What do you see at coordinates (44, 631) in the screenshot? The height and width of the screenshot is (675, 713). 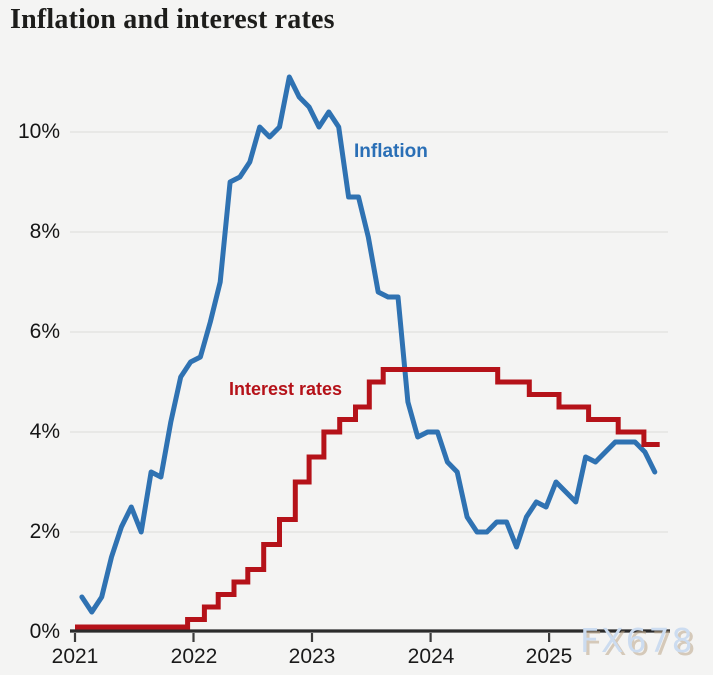 I see `y-axis-tick-0: 0%` at bounding box center [44, 631].